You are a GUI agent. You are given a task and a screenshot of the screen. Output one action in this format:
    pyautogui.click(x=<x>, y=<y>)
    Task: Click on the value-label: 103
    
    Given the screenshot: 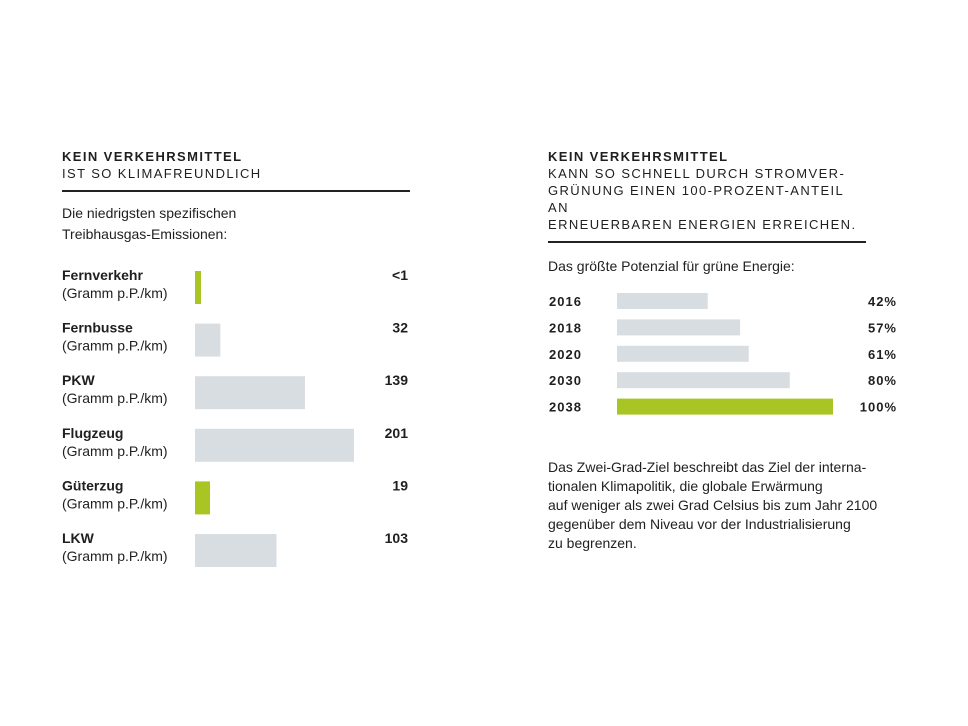 What is the action you would take?
    pyautogui.click(x=397, y=538)
    